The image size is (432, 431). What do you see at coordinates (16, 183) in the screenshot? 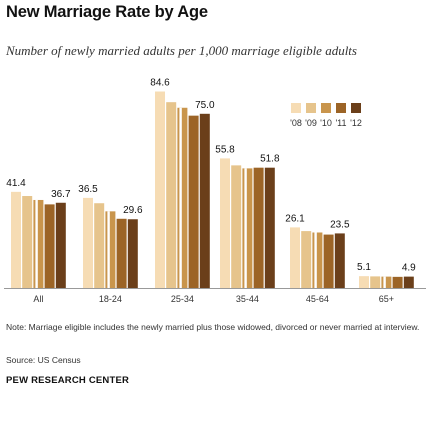
I see `data-label: 41.4` at bounding box center [16, 183].